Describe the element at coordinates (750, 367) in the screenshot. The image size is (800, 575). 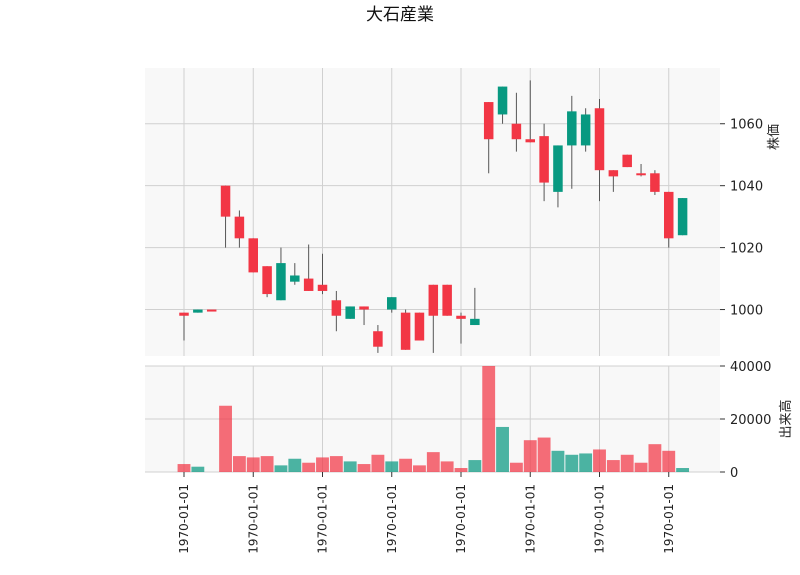
I see `volume-tick-label: 40000` at that location.